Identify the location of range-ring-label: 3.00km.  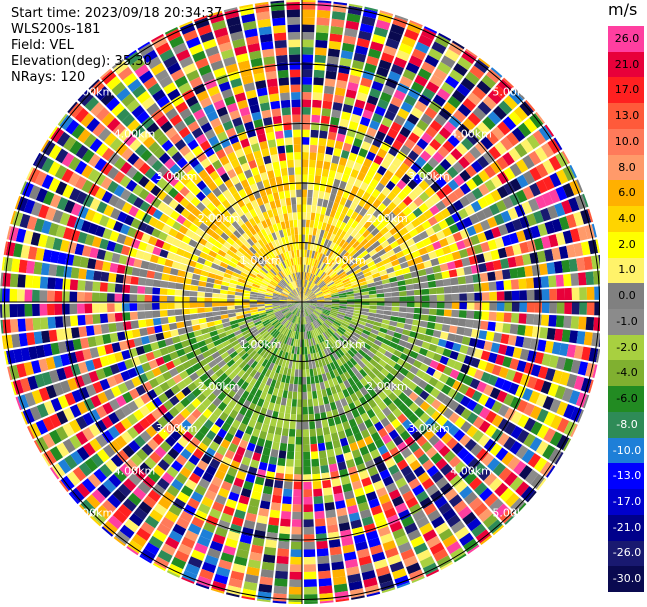
(429, 176).